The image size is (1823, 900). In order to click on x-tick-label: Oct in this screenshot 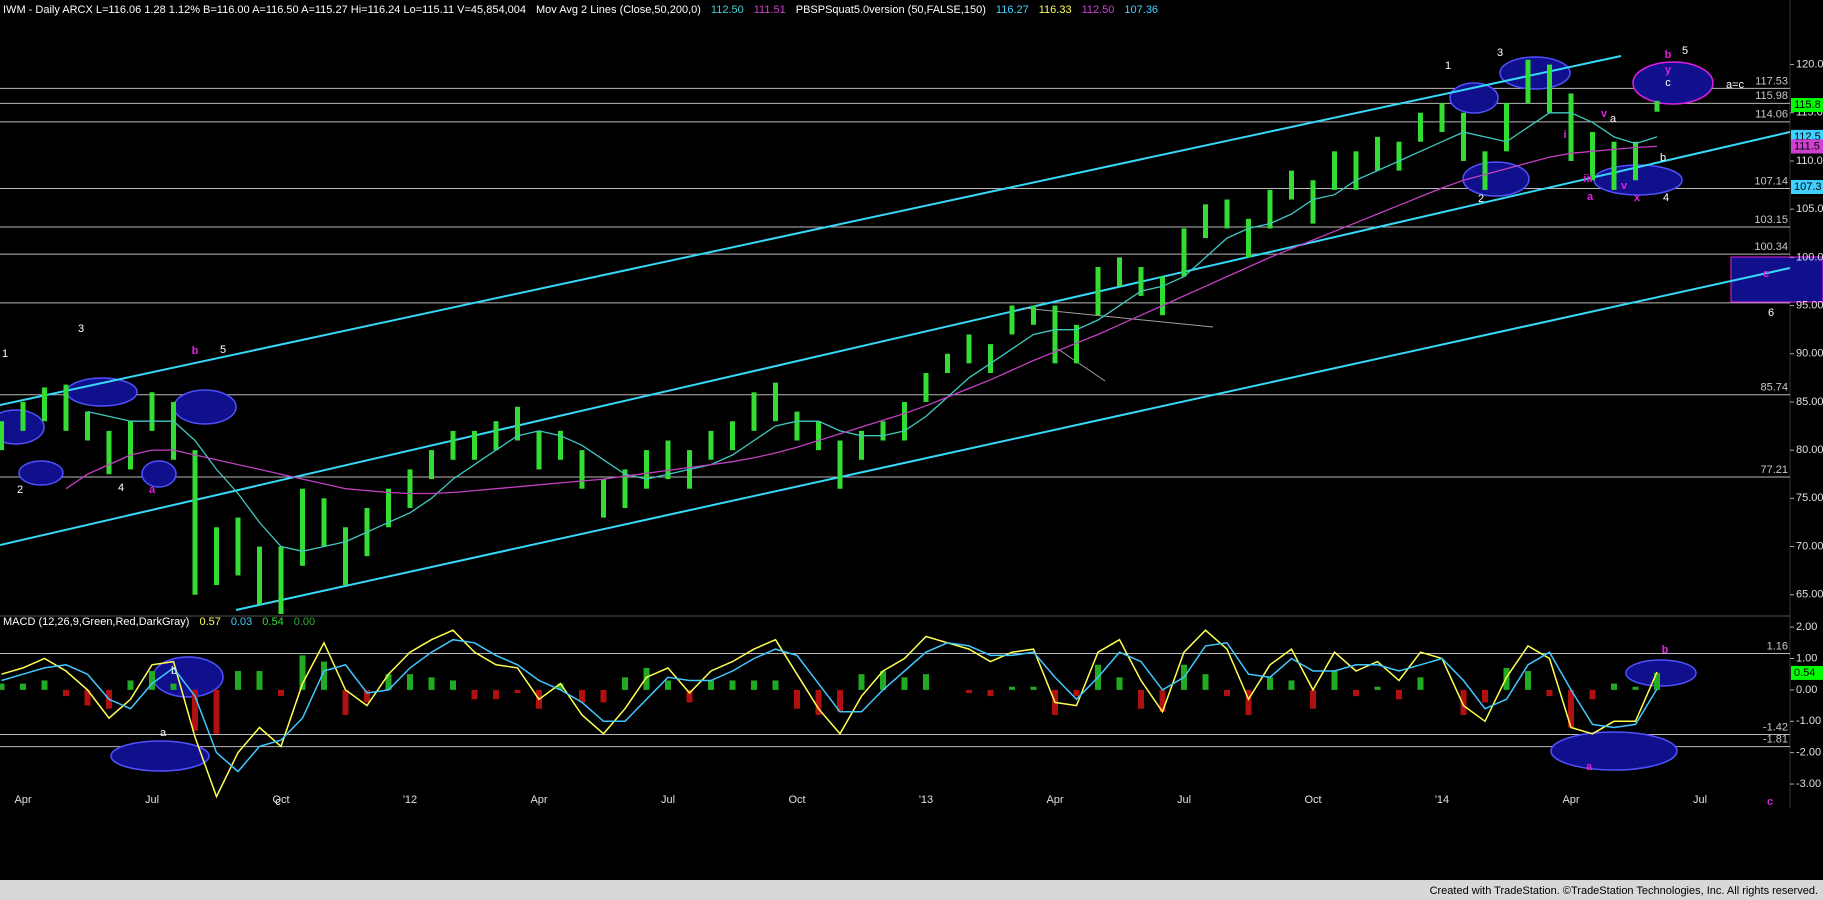, I will do `click(1312, 800)`.